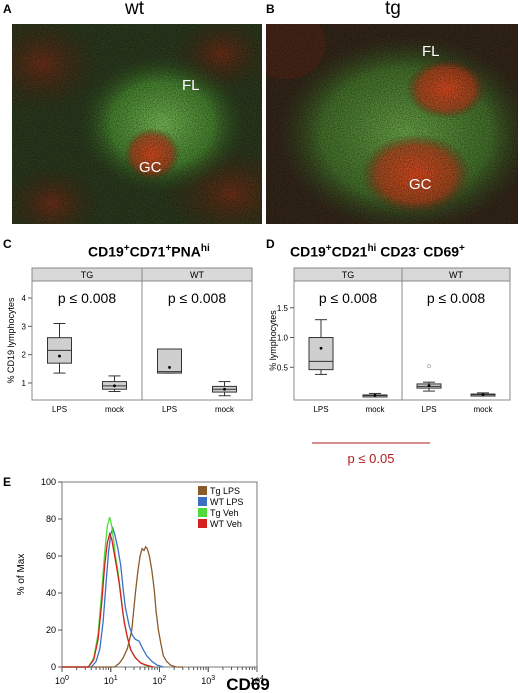 This screenshot has height=693, width=520. I want to click on panel-letter-c: C, so click(7, 244).